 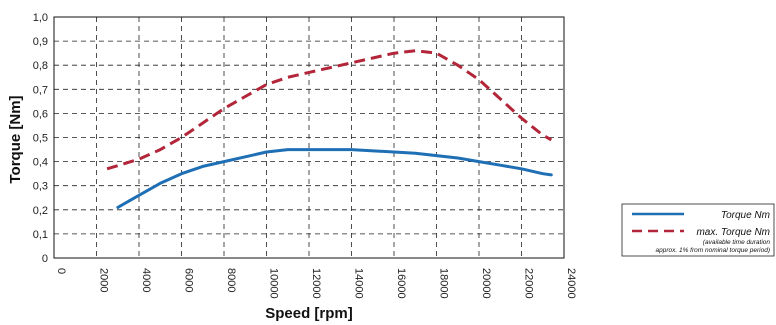 I want to click on x-tick-label: 6000, so click(x=189, y=280).